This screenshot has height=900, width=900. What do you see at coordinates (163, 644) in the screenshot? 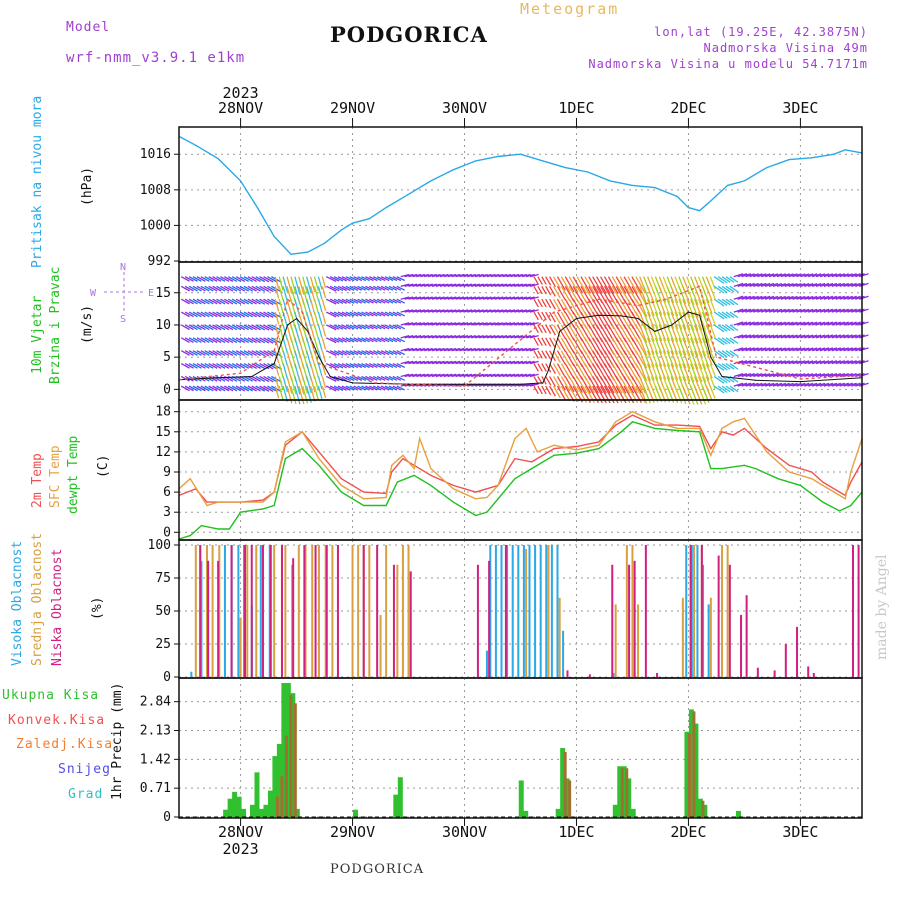
I see `clouds-ytick-label-1: 25` at bounding box center [163, 644].